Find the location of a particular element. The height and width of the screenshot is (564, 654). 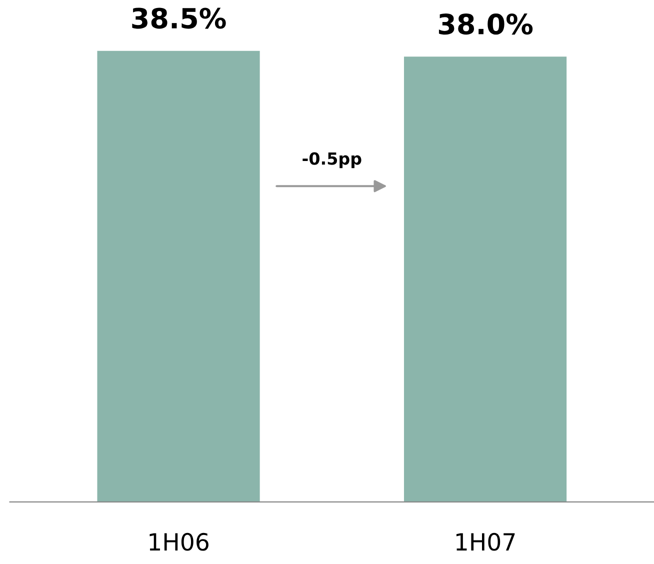

x-tick-label: 1H06 is located at coordinates (179, 541).